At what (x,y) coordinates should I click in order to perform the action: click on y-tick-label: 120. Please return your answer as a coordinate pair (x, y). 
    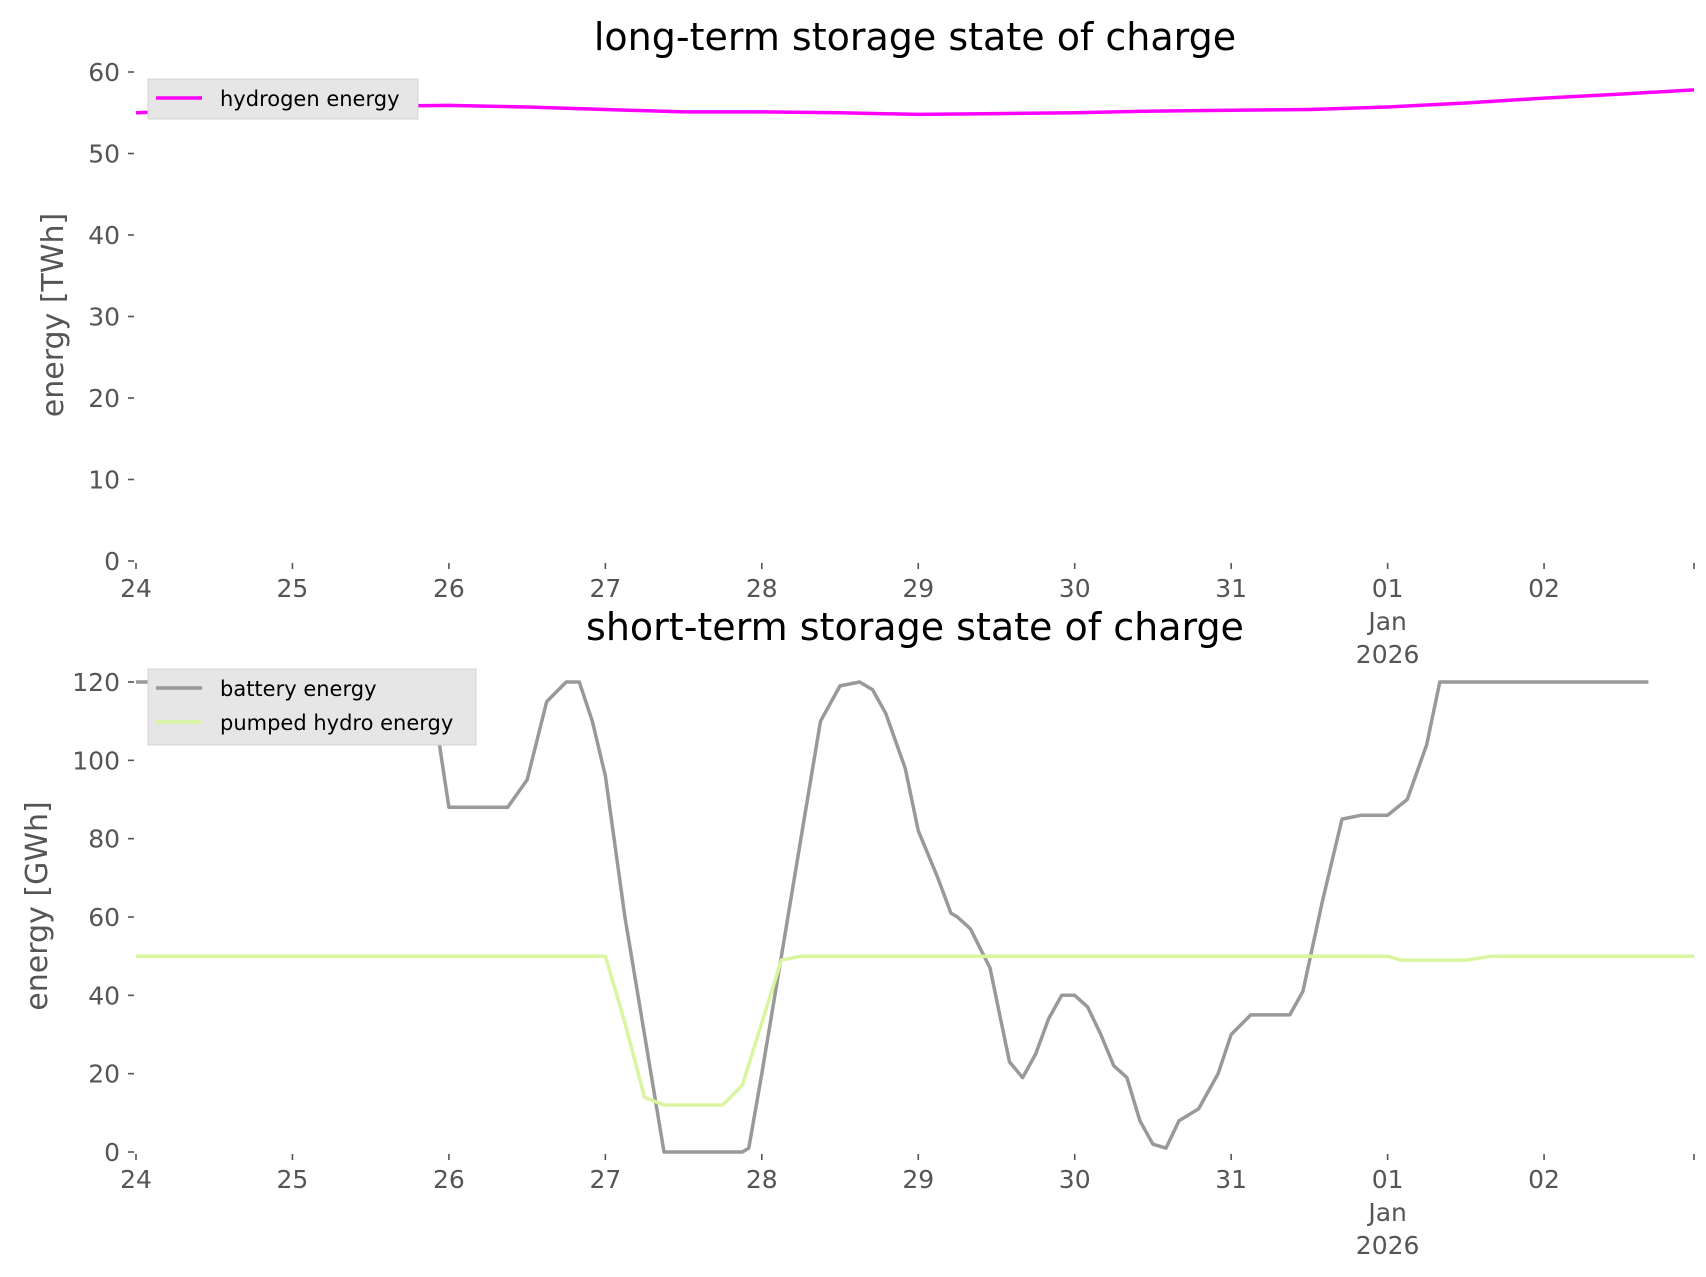
    Looking at the image, I should click on (96, 682).